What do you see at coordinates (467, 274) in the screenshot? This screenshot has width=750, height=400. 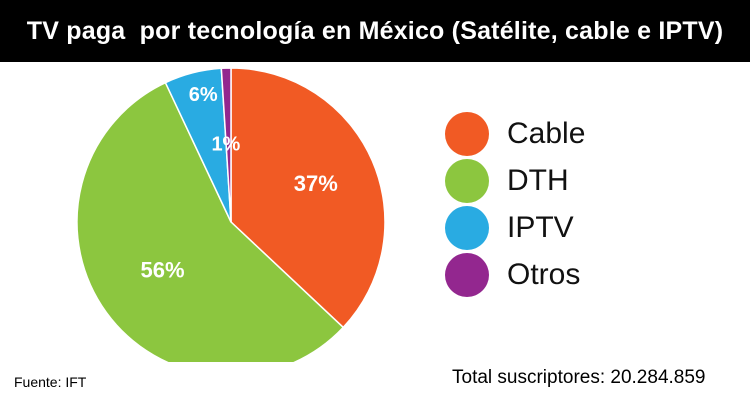 I see `legend-swatch-otros` at bounding box center [467, 274].